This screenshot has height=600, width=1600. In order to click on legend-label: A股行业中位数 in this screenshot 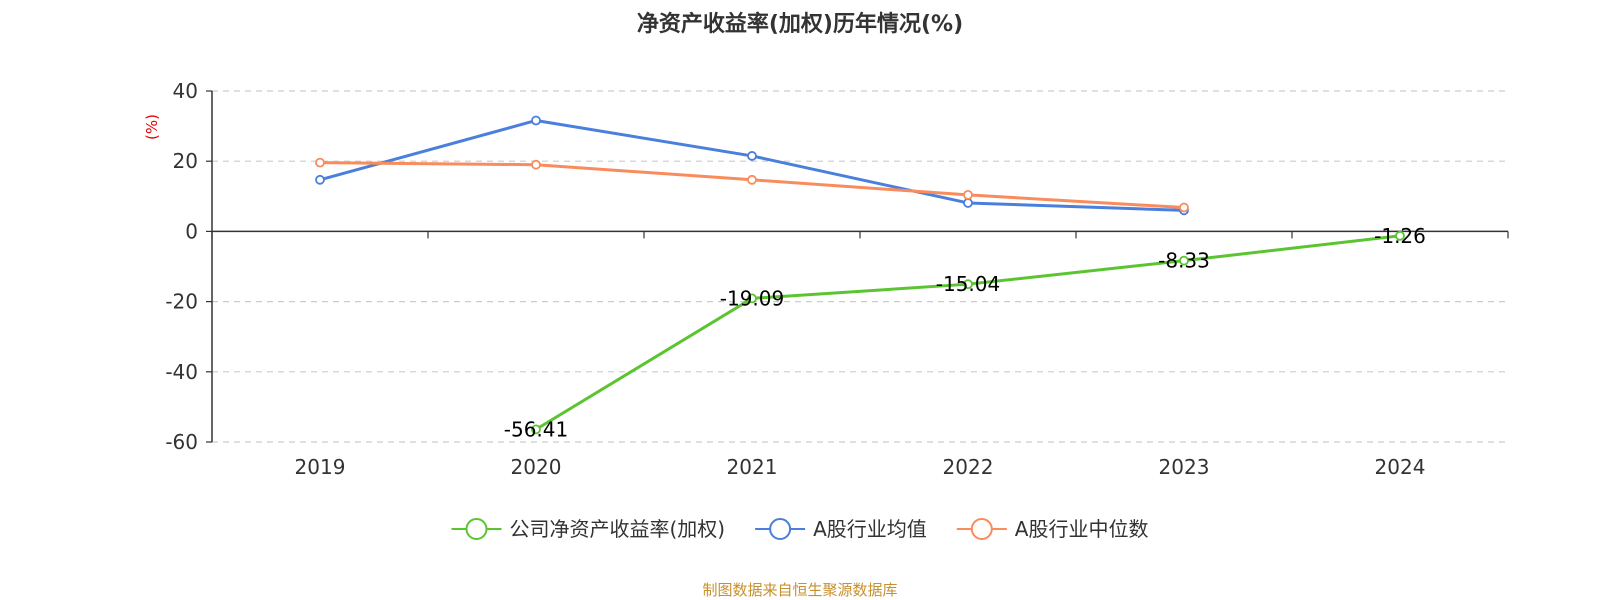, I will do `click(1082, 529)`.